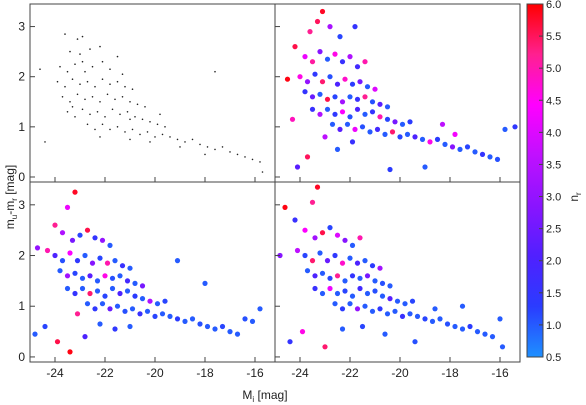  I want to click on colorbar: 0.5 1.0 1.5 2.0 2.5 3.0 3.5 4.0 4.5 5.0 5.5 6.0, so click(543, 182).